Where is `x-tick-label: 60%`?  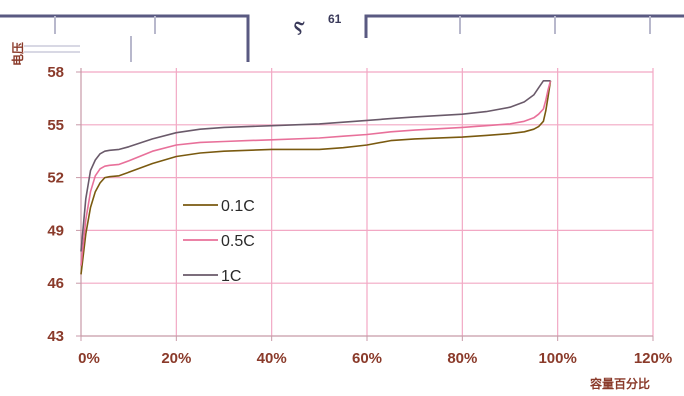
x-tick-label: 60% is located at coordinates (367, 358).